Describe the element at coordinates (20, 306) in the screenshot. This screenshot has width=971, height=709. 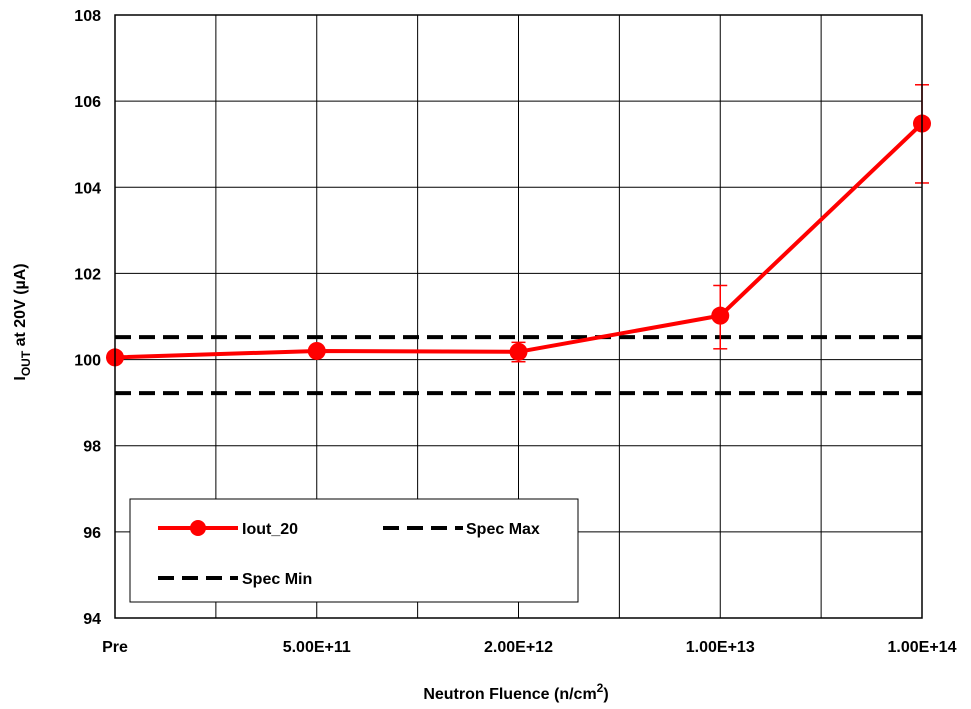
I see `y-axis-title-end: at 20V (µA)` at that location.